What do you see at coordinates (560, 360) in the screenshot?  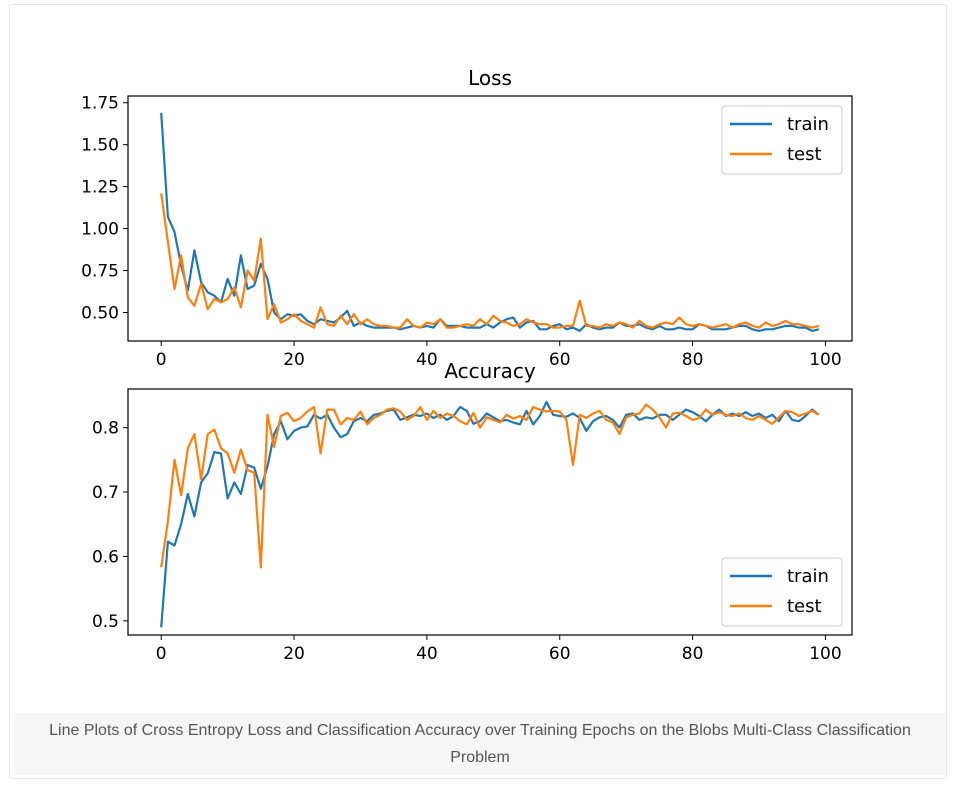 I see `chart-1-x-tick-label: 60` at bounding box center [560, 360].